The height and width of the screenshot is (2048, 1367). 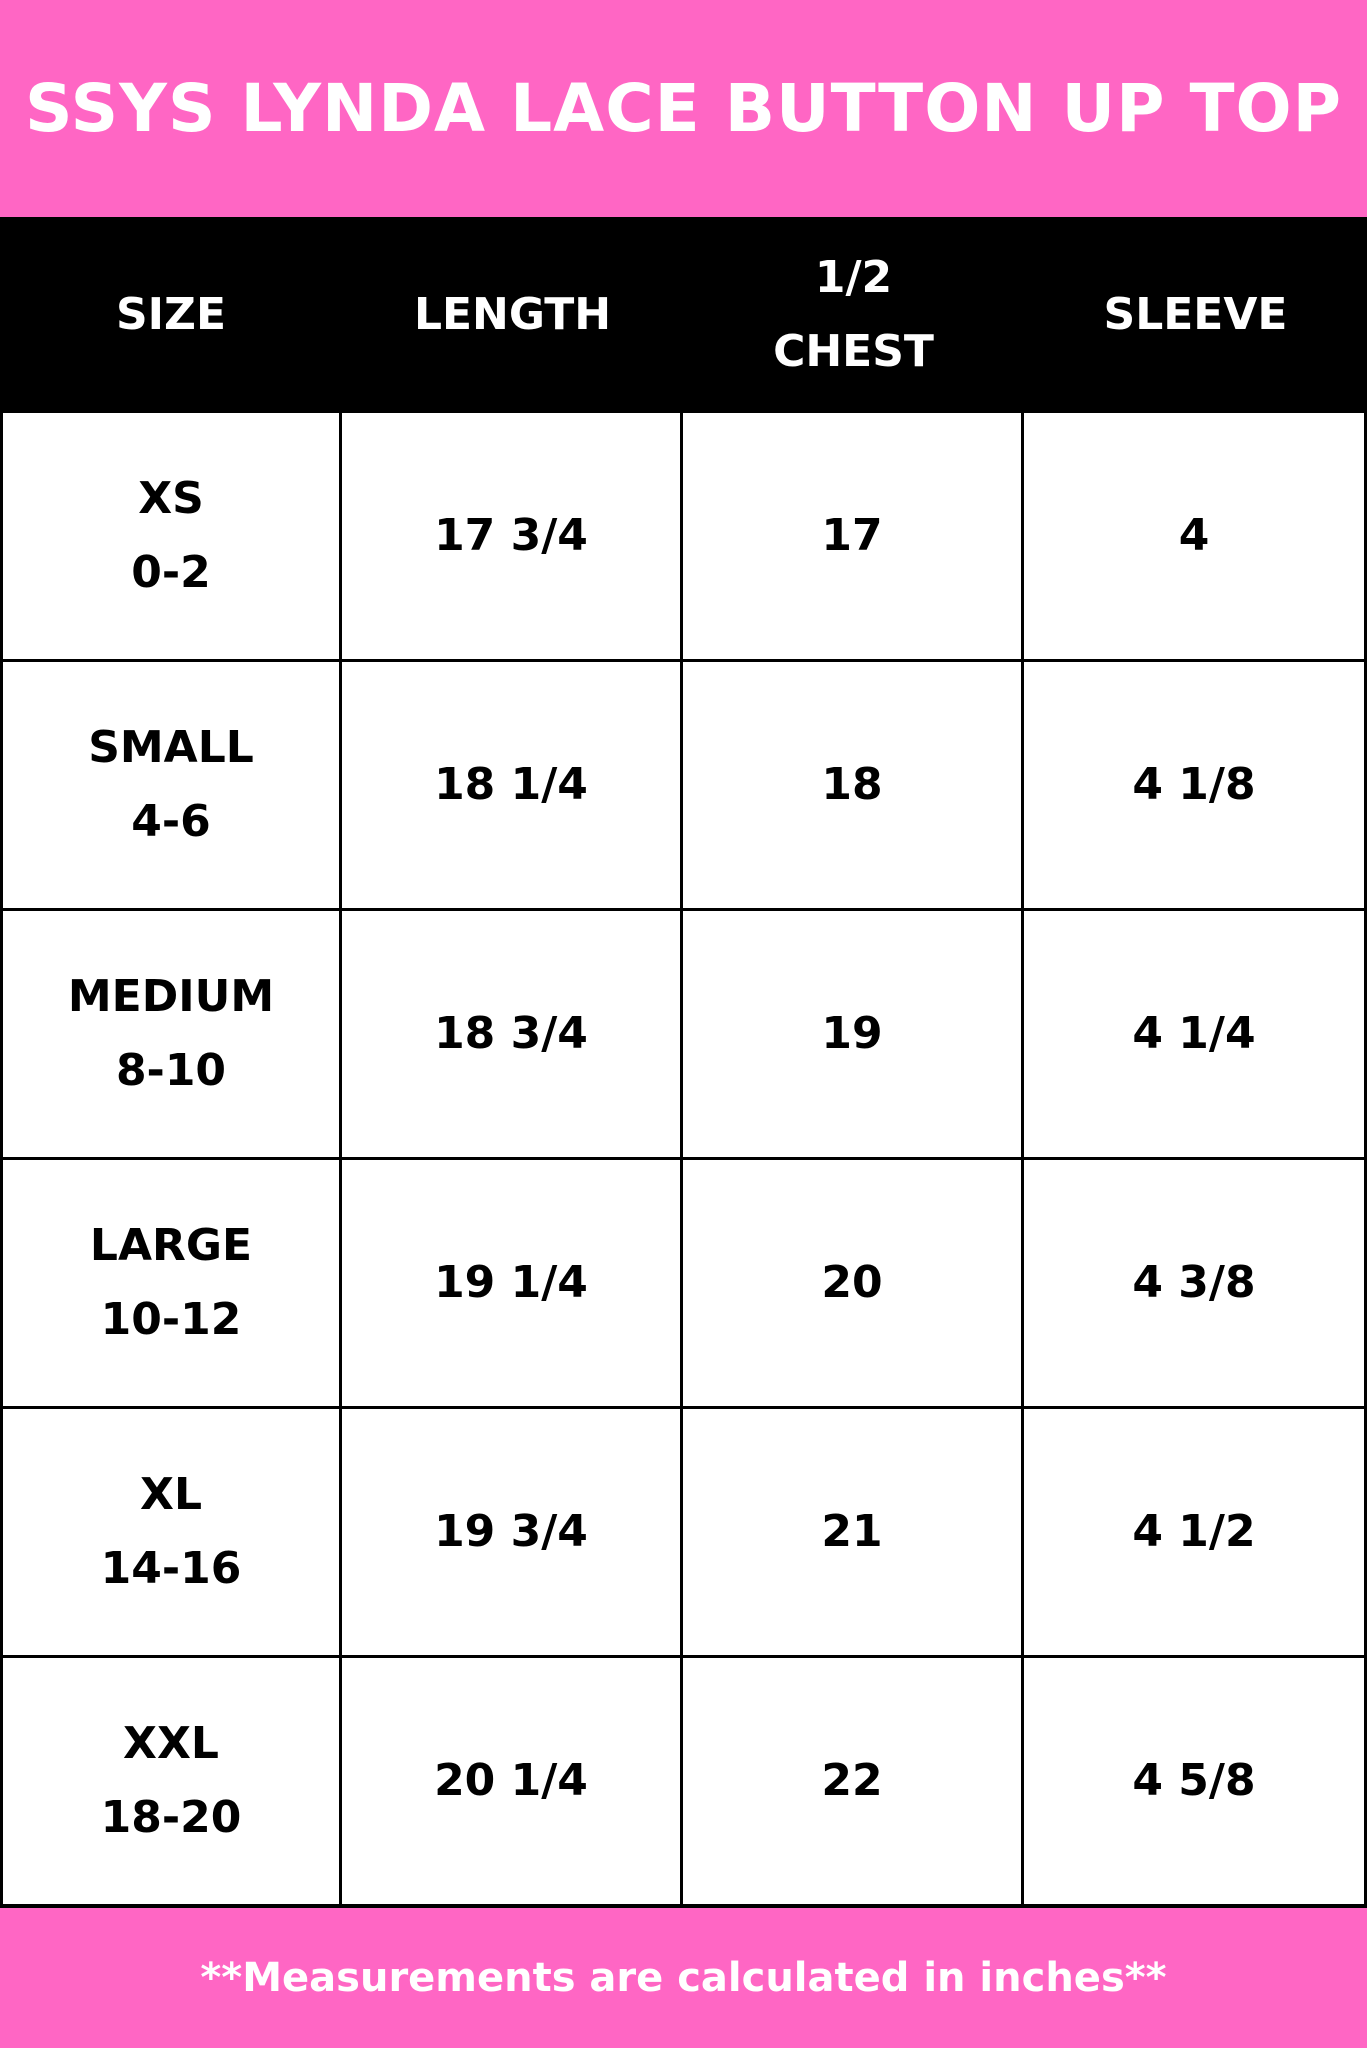 I want to click on size-label: XXL, so click(x=171, y=1743).